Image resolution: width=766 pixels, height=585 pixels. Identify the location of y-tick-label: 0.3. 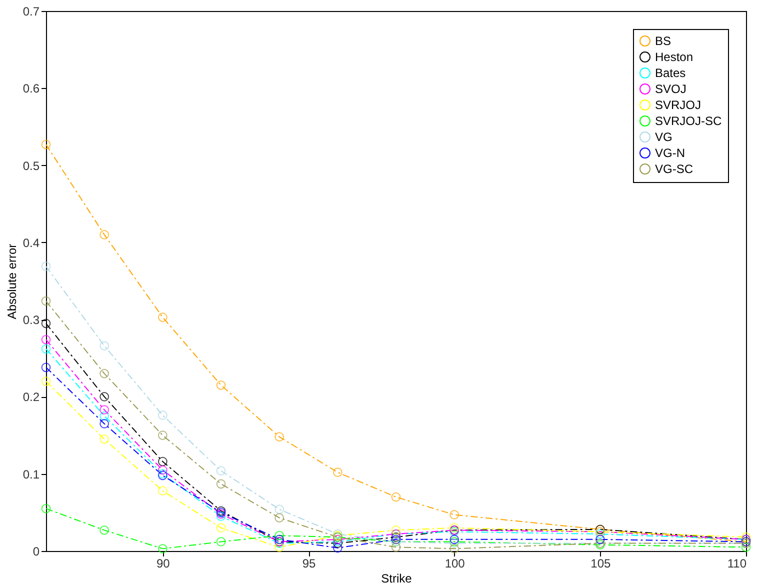
(31, 320).